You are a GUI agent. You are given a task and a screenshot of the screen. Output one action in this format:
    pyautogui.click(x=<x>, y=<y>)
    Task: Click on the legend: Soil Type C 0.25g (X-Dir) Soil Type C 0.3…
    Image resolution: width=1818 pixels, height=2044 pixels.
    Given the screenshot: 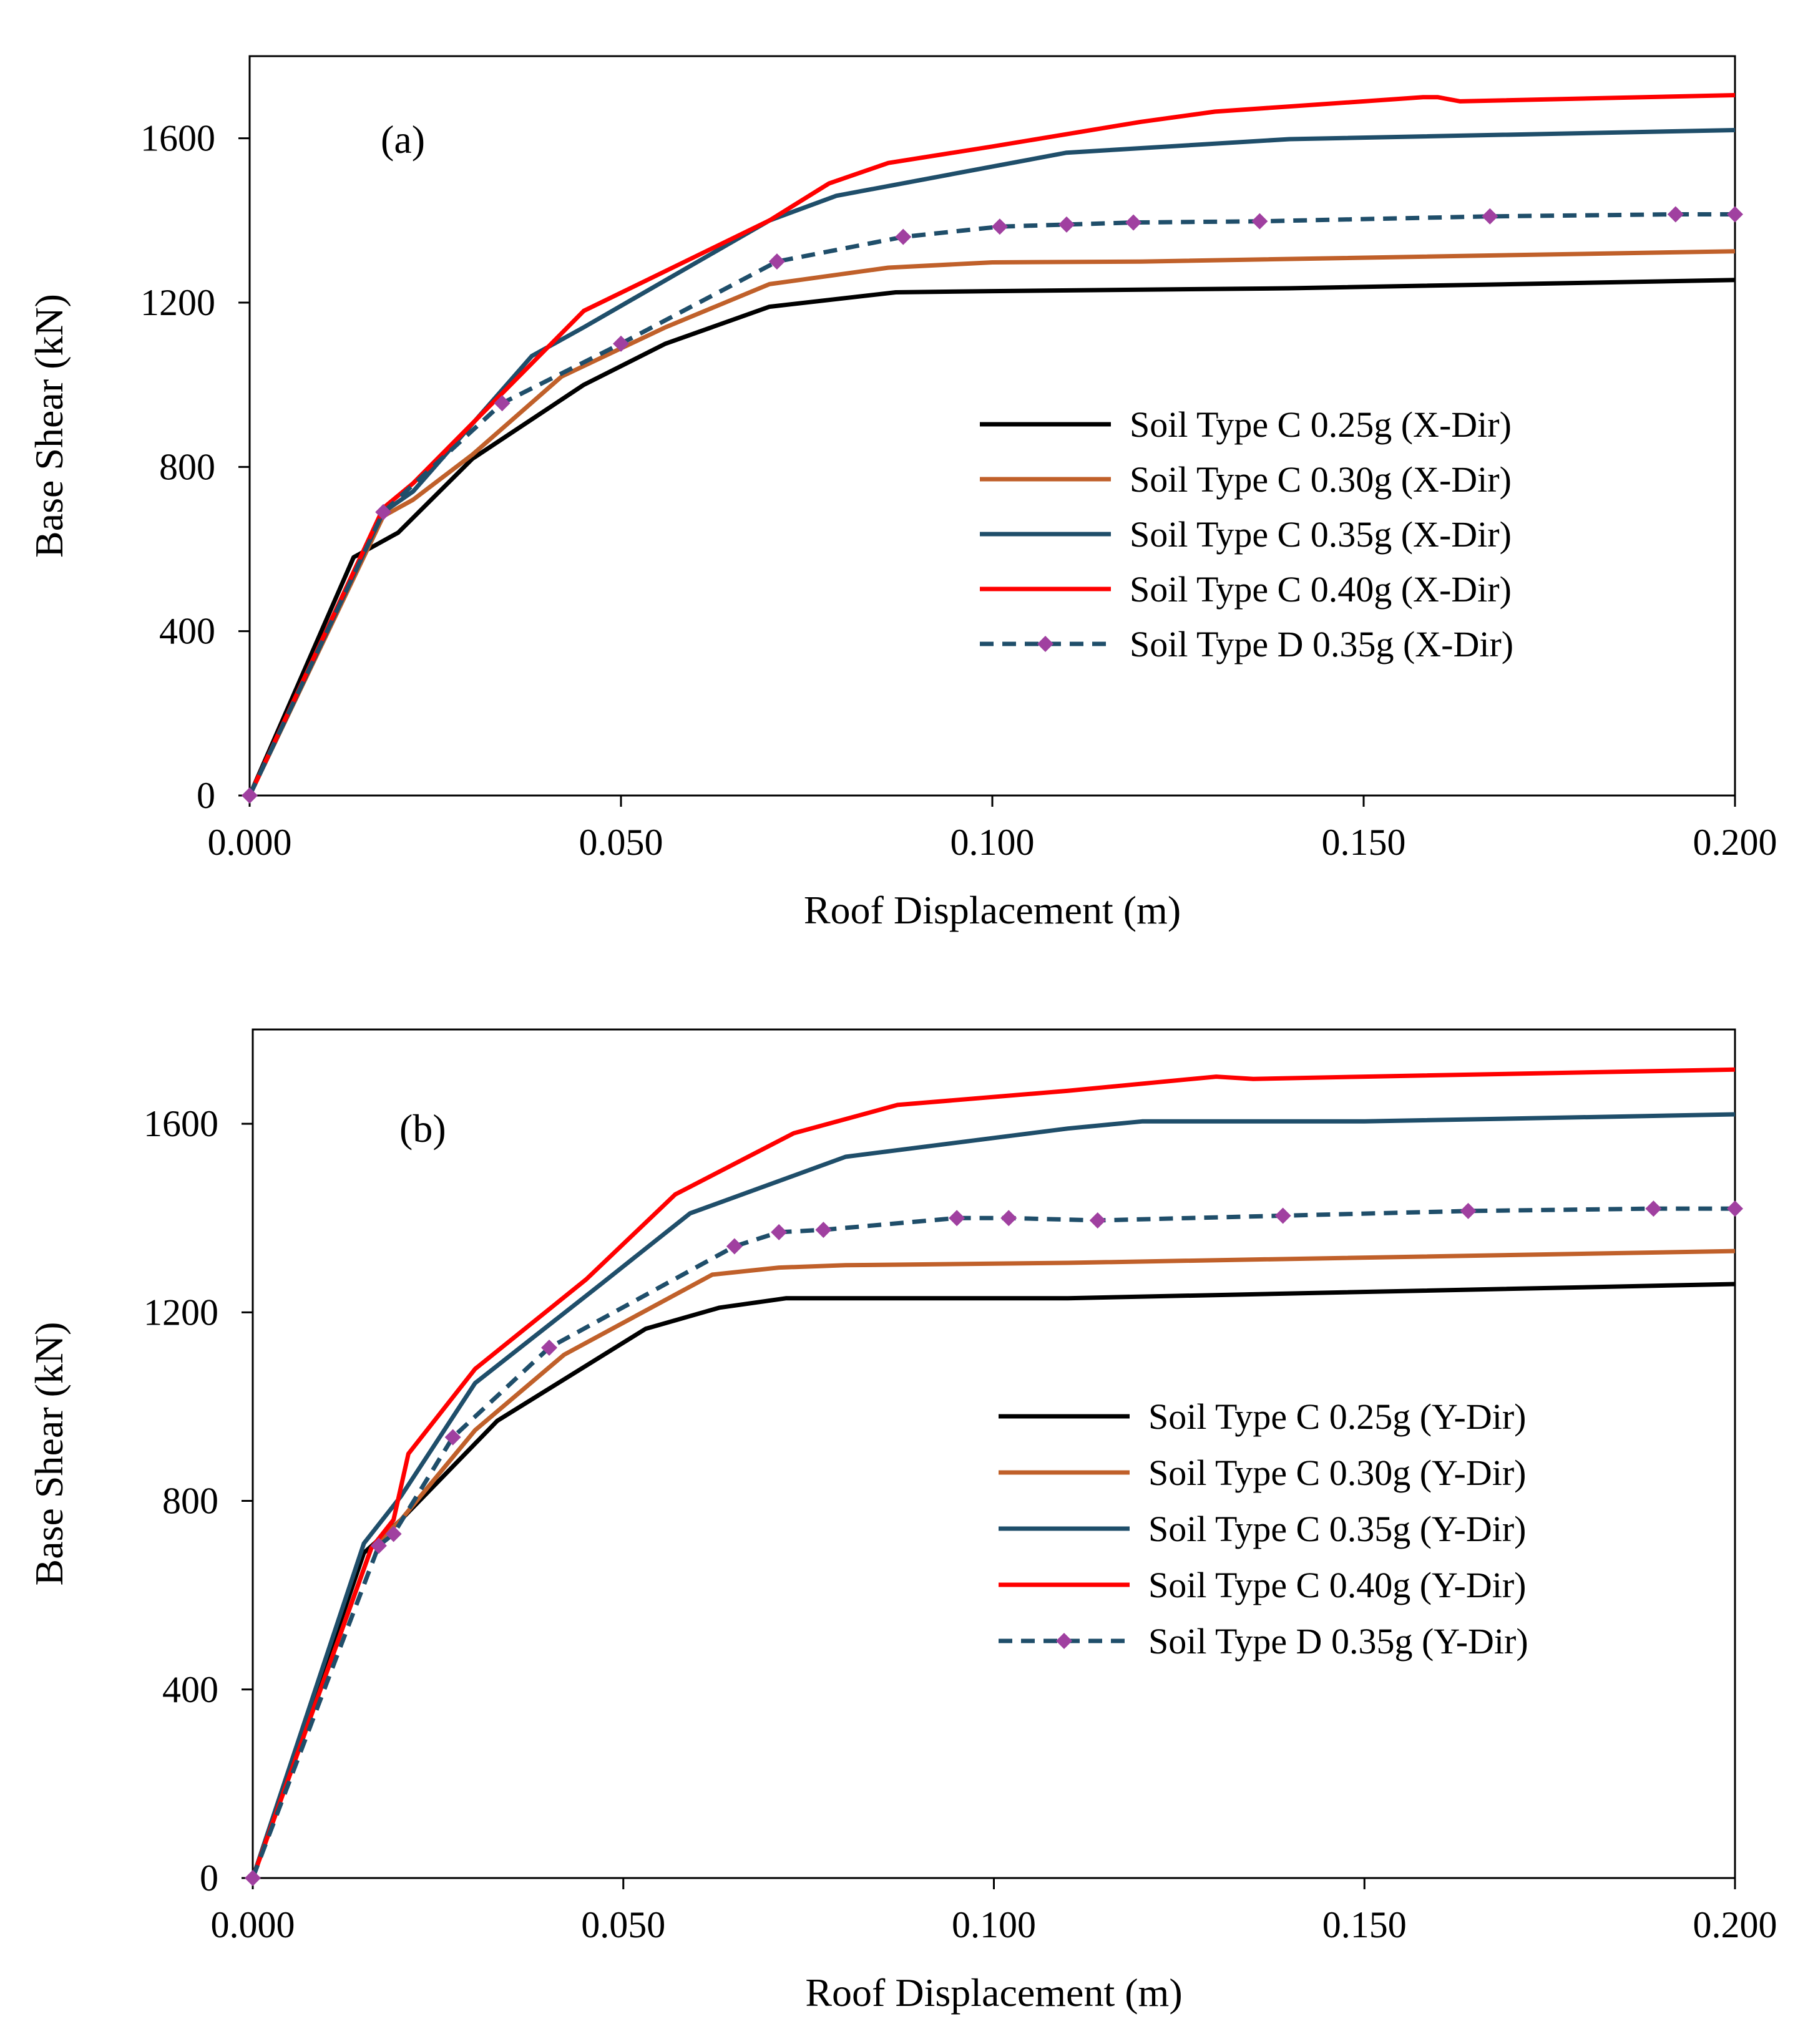 What is the action you would take?
    pyautogui.click(x=1246, y=534)
    